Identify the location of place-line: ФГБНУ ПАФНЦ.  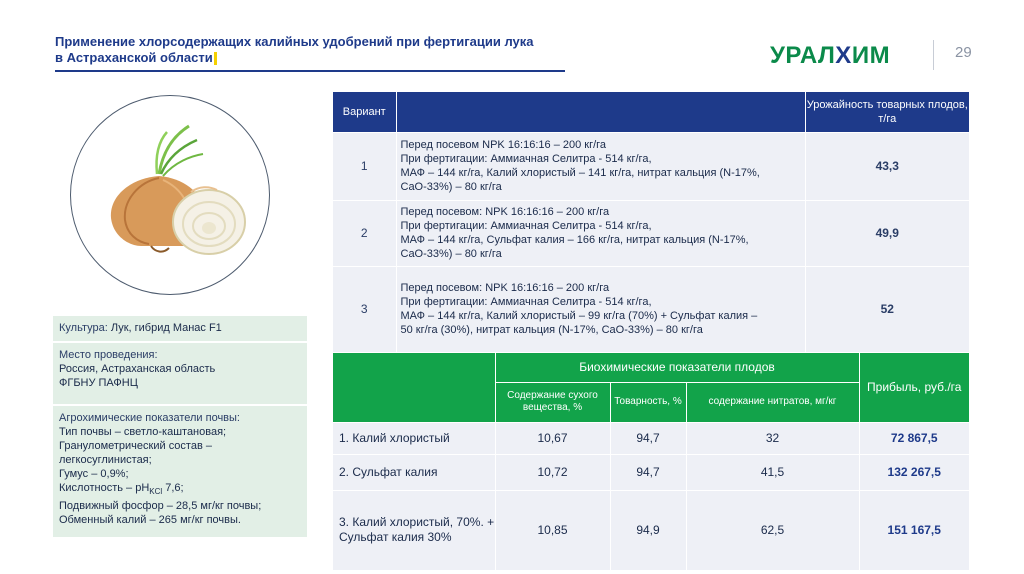
(98, 383).